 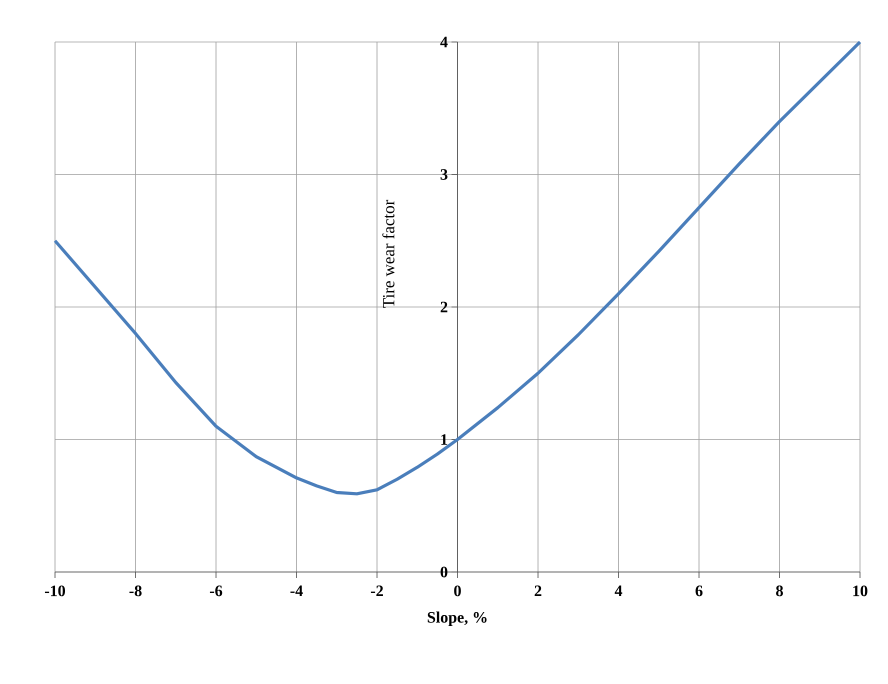 I want to click on x-tick-label: 2, so click(x=538, y=591).